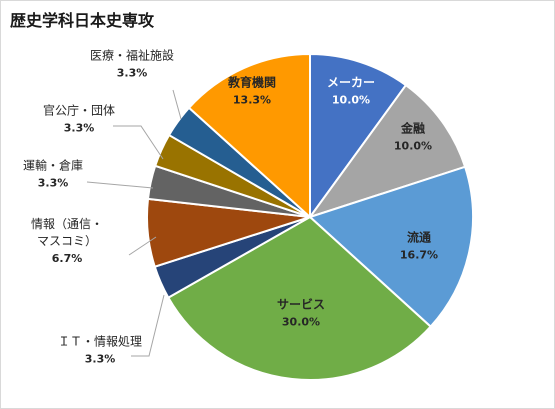  What do you see at coordinates (301, 313) in the screenshot?
I see `data-label-4: サービス 30.0%` at bounding box center [301, 313].